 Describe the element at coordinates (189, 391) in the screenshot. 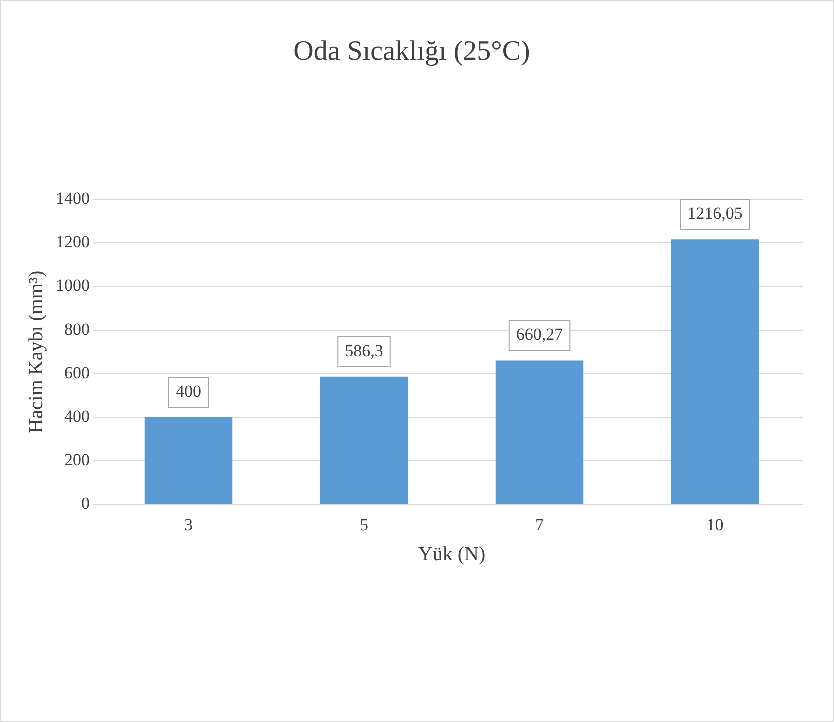

I see `data-label: 400` at that location.